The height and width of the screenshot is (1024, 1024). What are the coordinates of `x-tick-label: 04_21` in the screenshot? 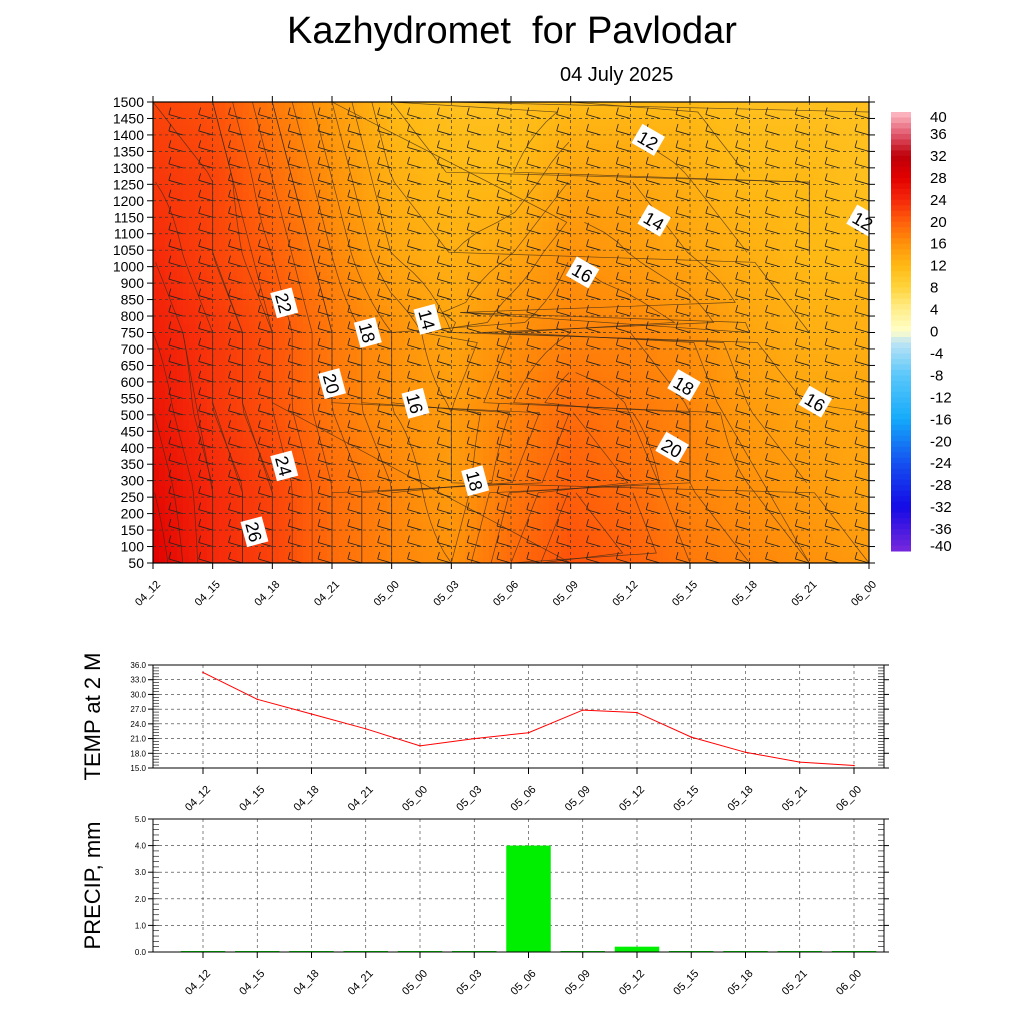 It's located at (361, 799).